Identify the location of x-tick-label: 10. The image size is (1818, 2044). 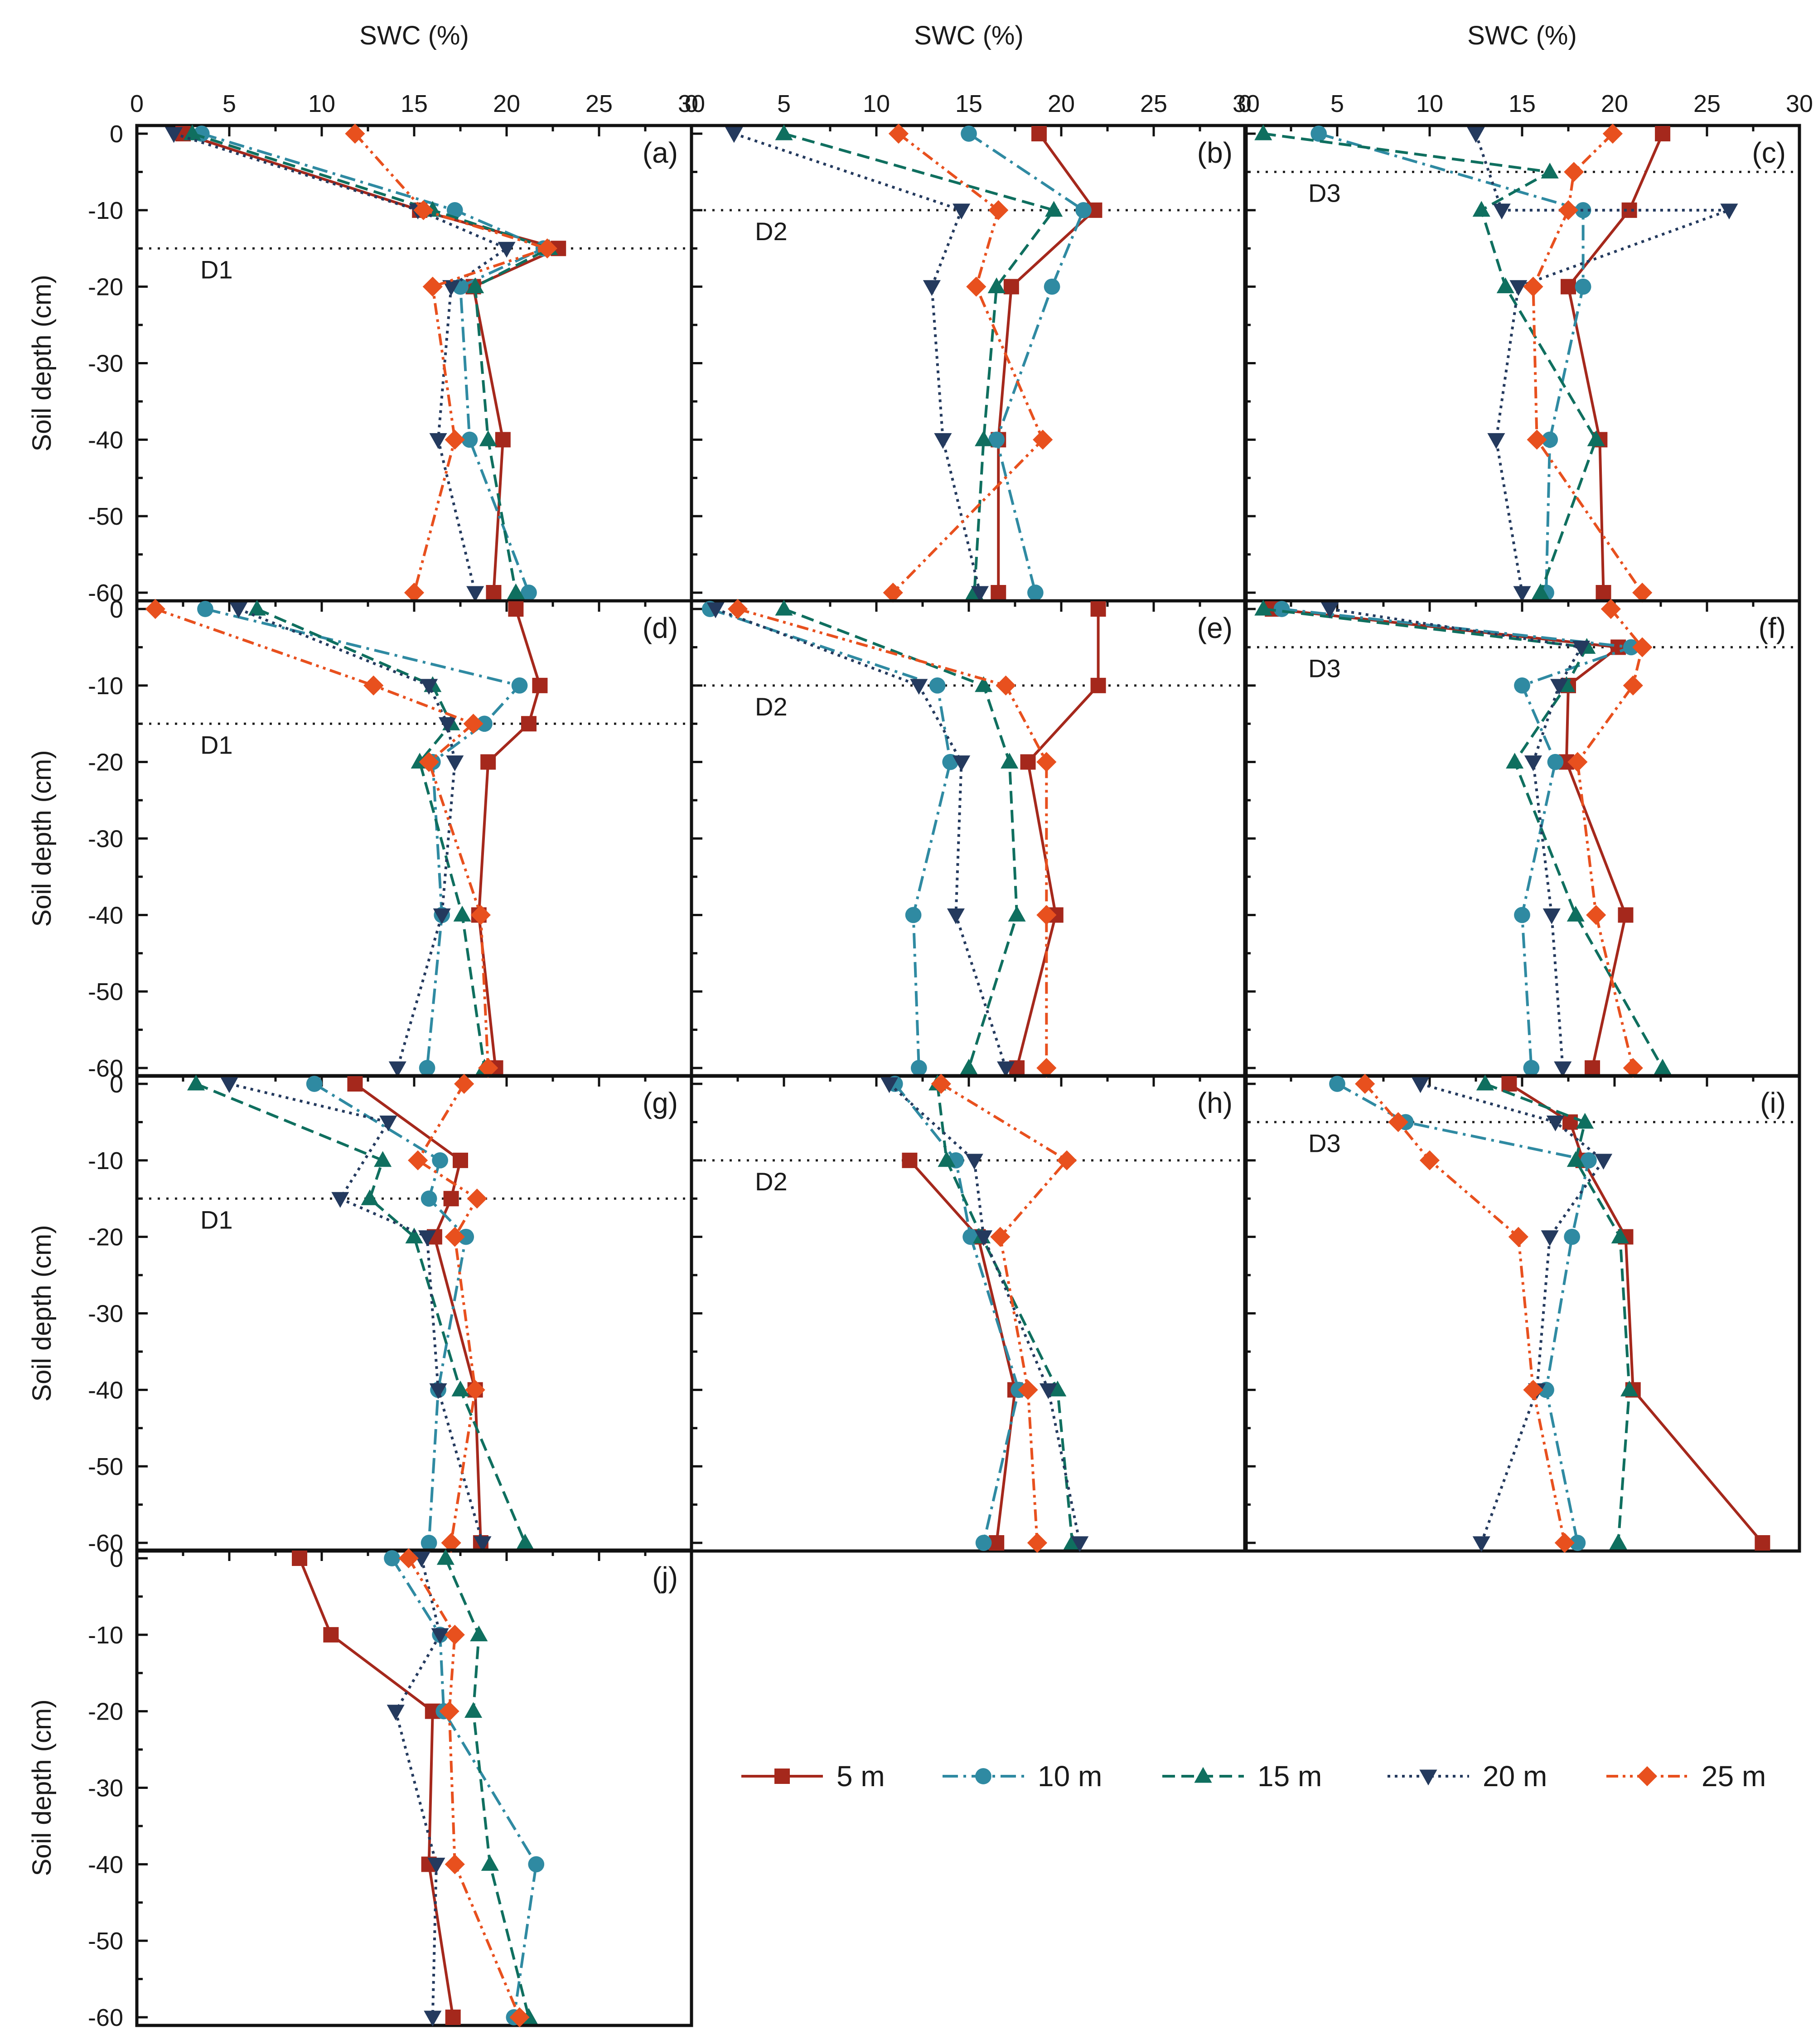
(321, 103).